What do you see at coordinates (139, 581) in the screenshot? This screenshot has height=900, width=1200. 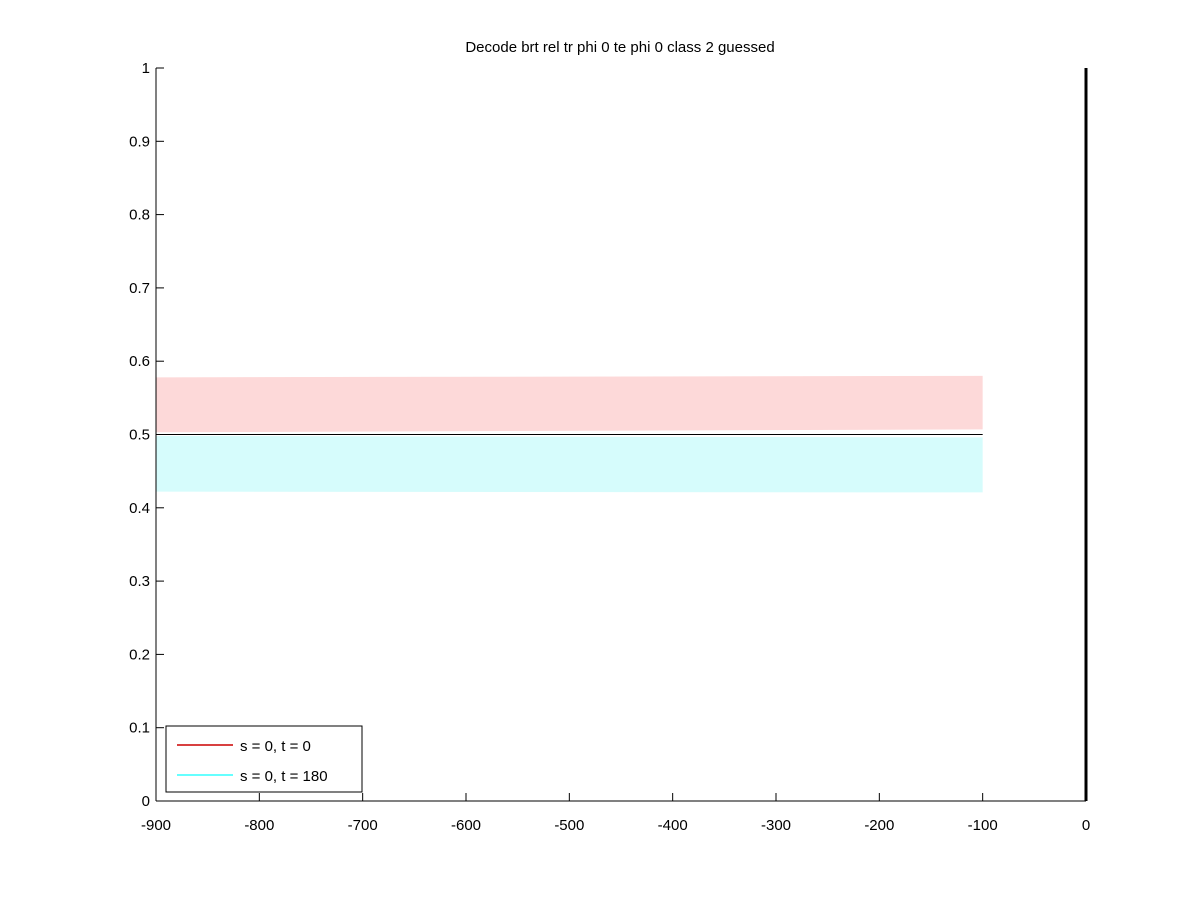 I see `y-tick-label: 0.3` at bounding box center [139, 581].